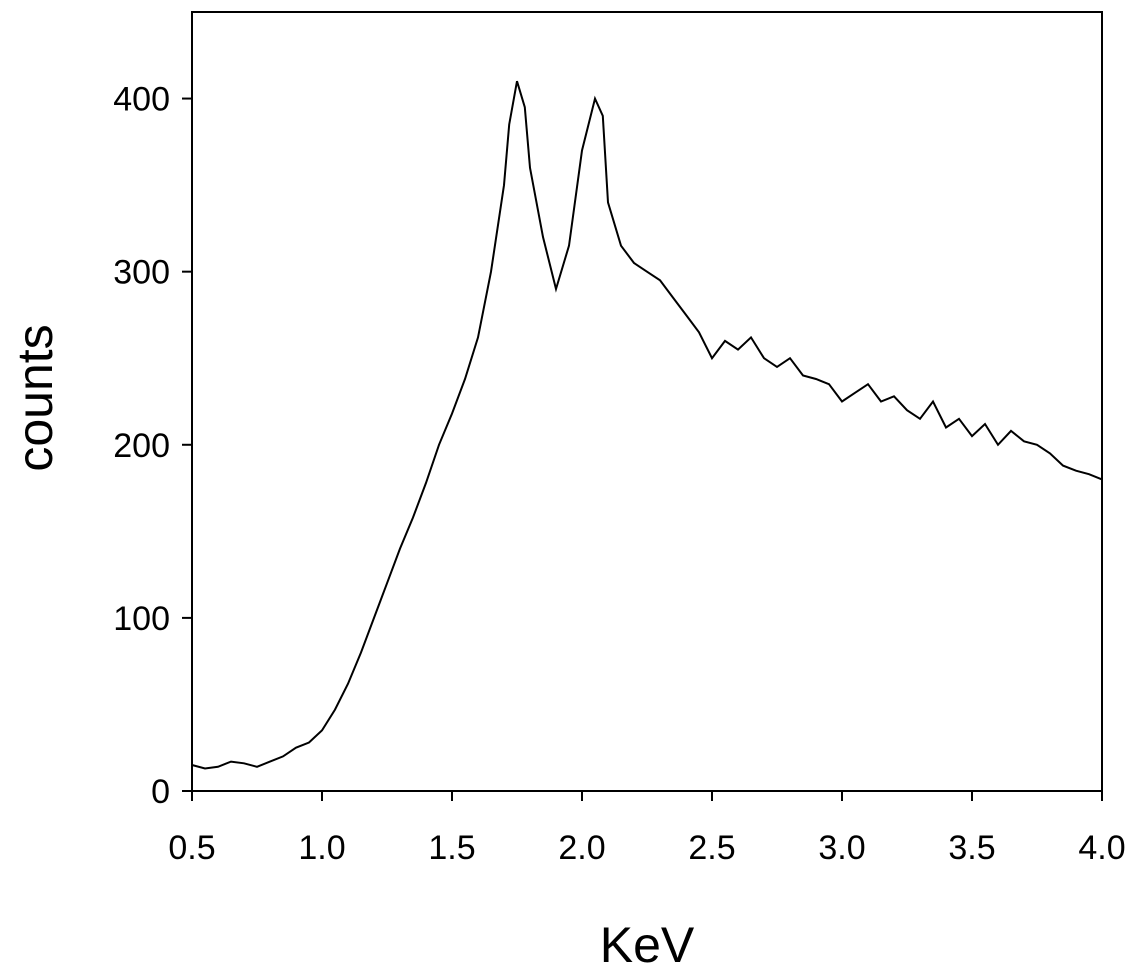 Image resolution: width=1136 pixels, height=977 pixels. What do you see at coordinates (451, 848) in the screenshot?
I see `x-tick-label: 1.5` at bounding box center [451, 848].